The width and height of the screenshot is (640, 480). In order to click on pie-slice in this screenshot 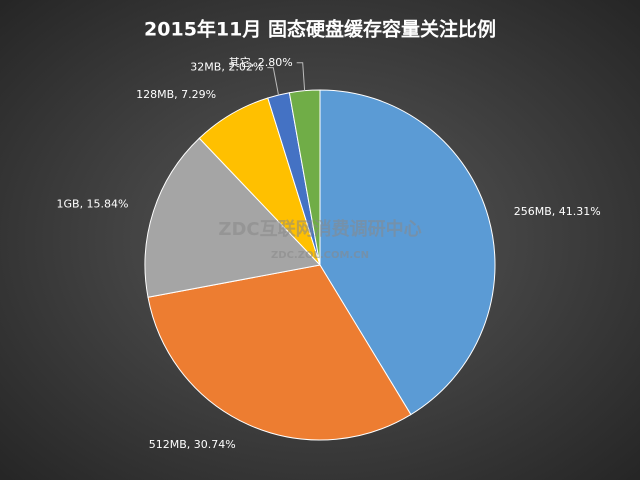, I will do `click(232, 217)`.